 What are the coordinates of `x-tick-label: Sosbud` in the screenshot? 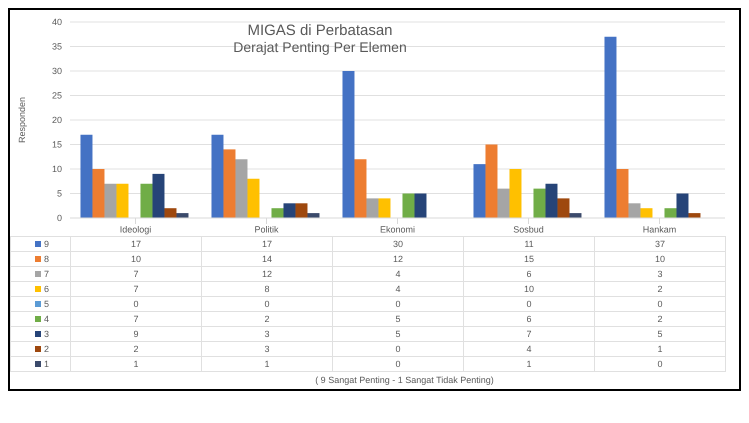 It's located at (528, 229).